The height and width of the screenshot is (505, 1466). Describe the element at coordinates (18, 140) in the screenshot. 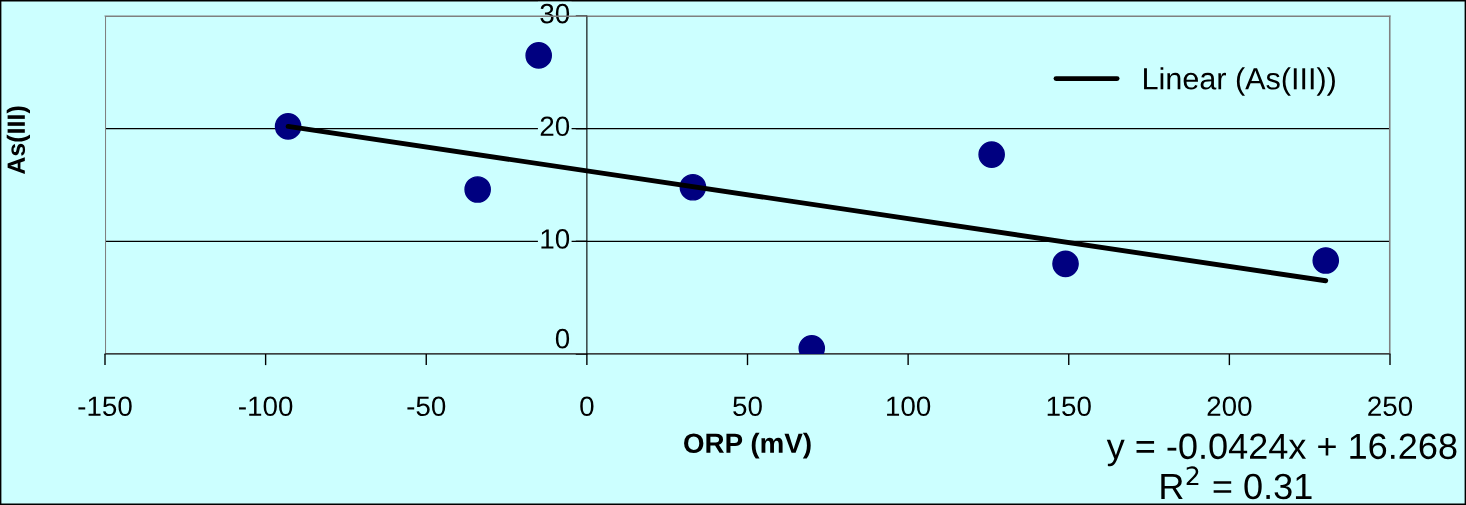

I see `y-axis-title: As(III)` at that location.